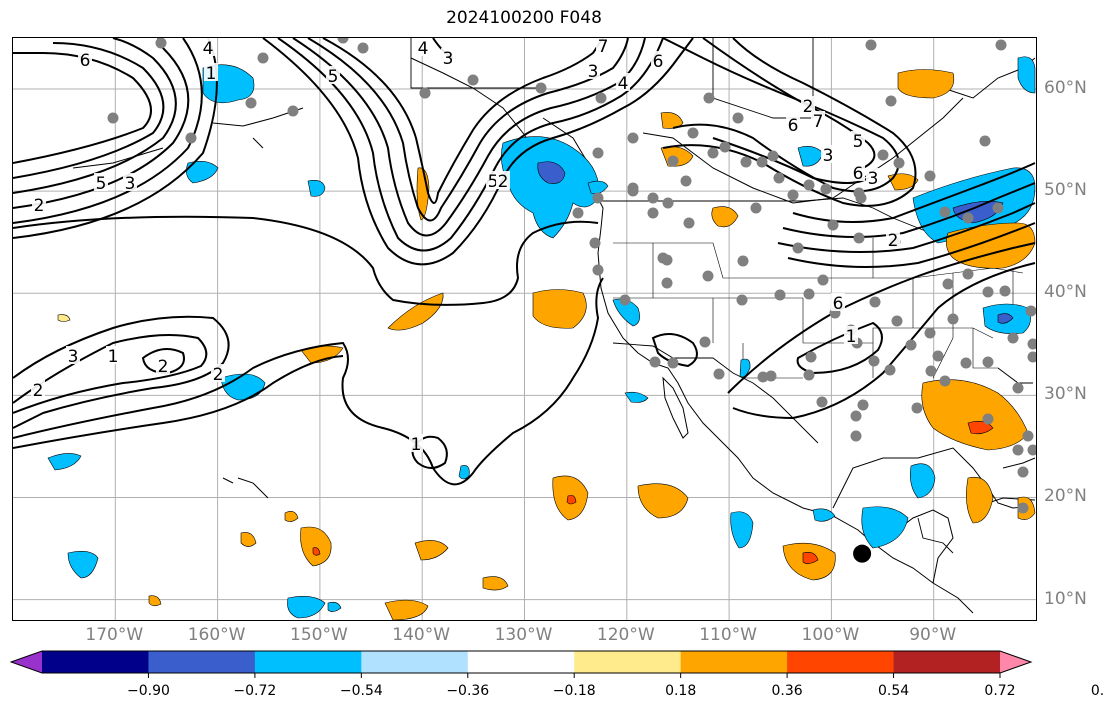 This screenshot has height=712, width=1105. What do you see at coordinates (625, 635) in the screenshot?
I see `lon-label: 120°W` at bounding box center [625, 635].